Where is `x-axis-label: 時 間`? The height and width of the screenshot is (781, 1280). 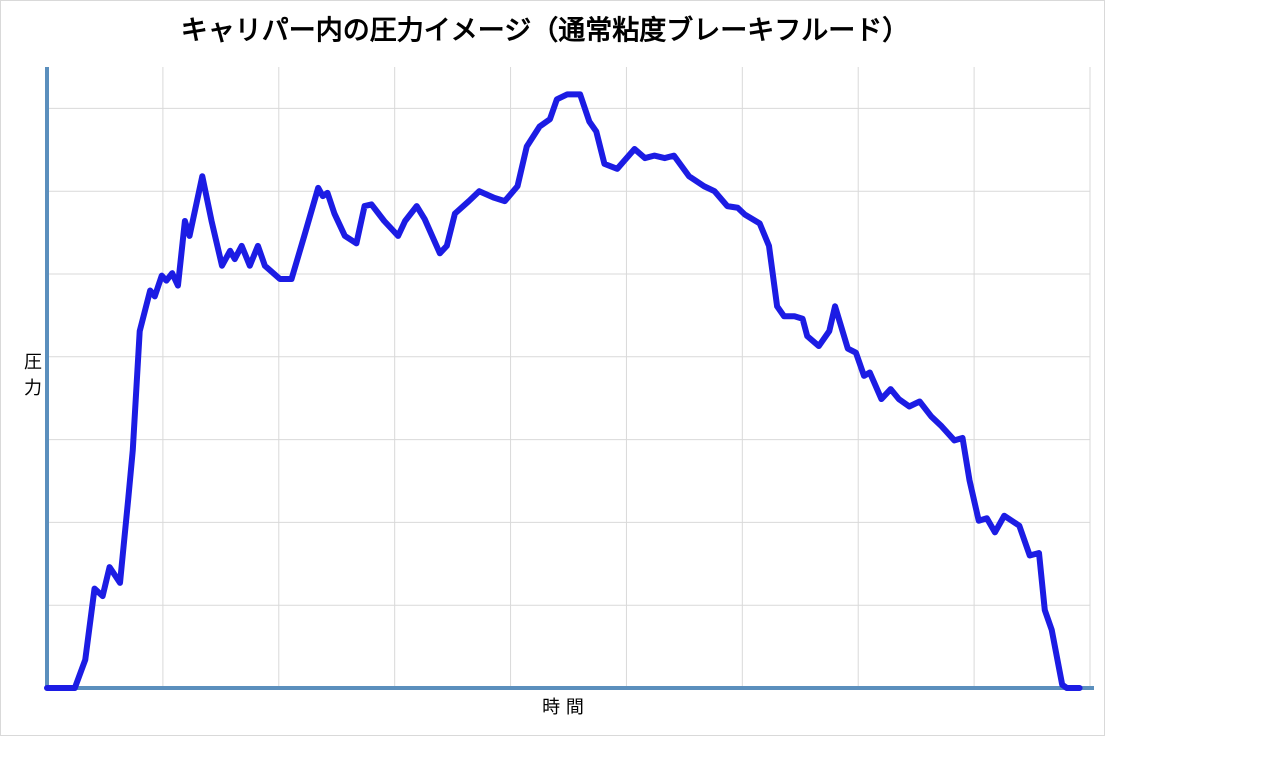
x-axis-label: 時 間 is located at coordinates (563, 707).